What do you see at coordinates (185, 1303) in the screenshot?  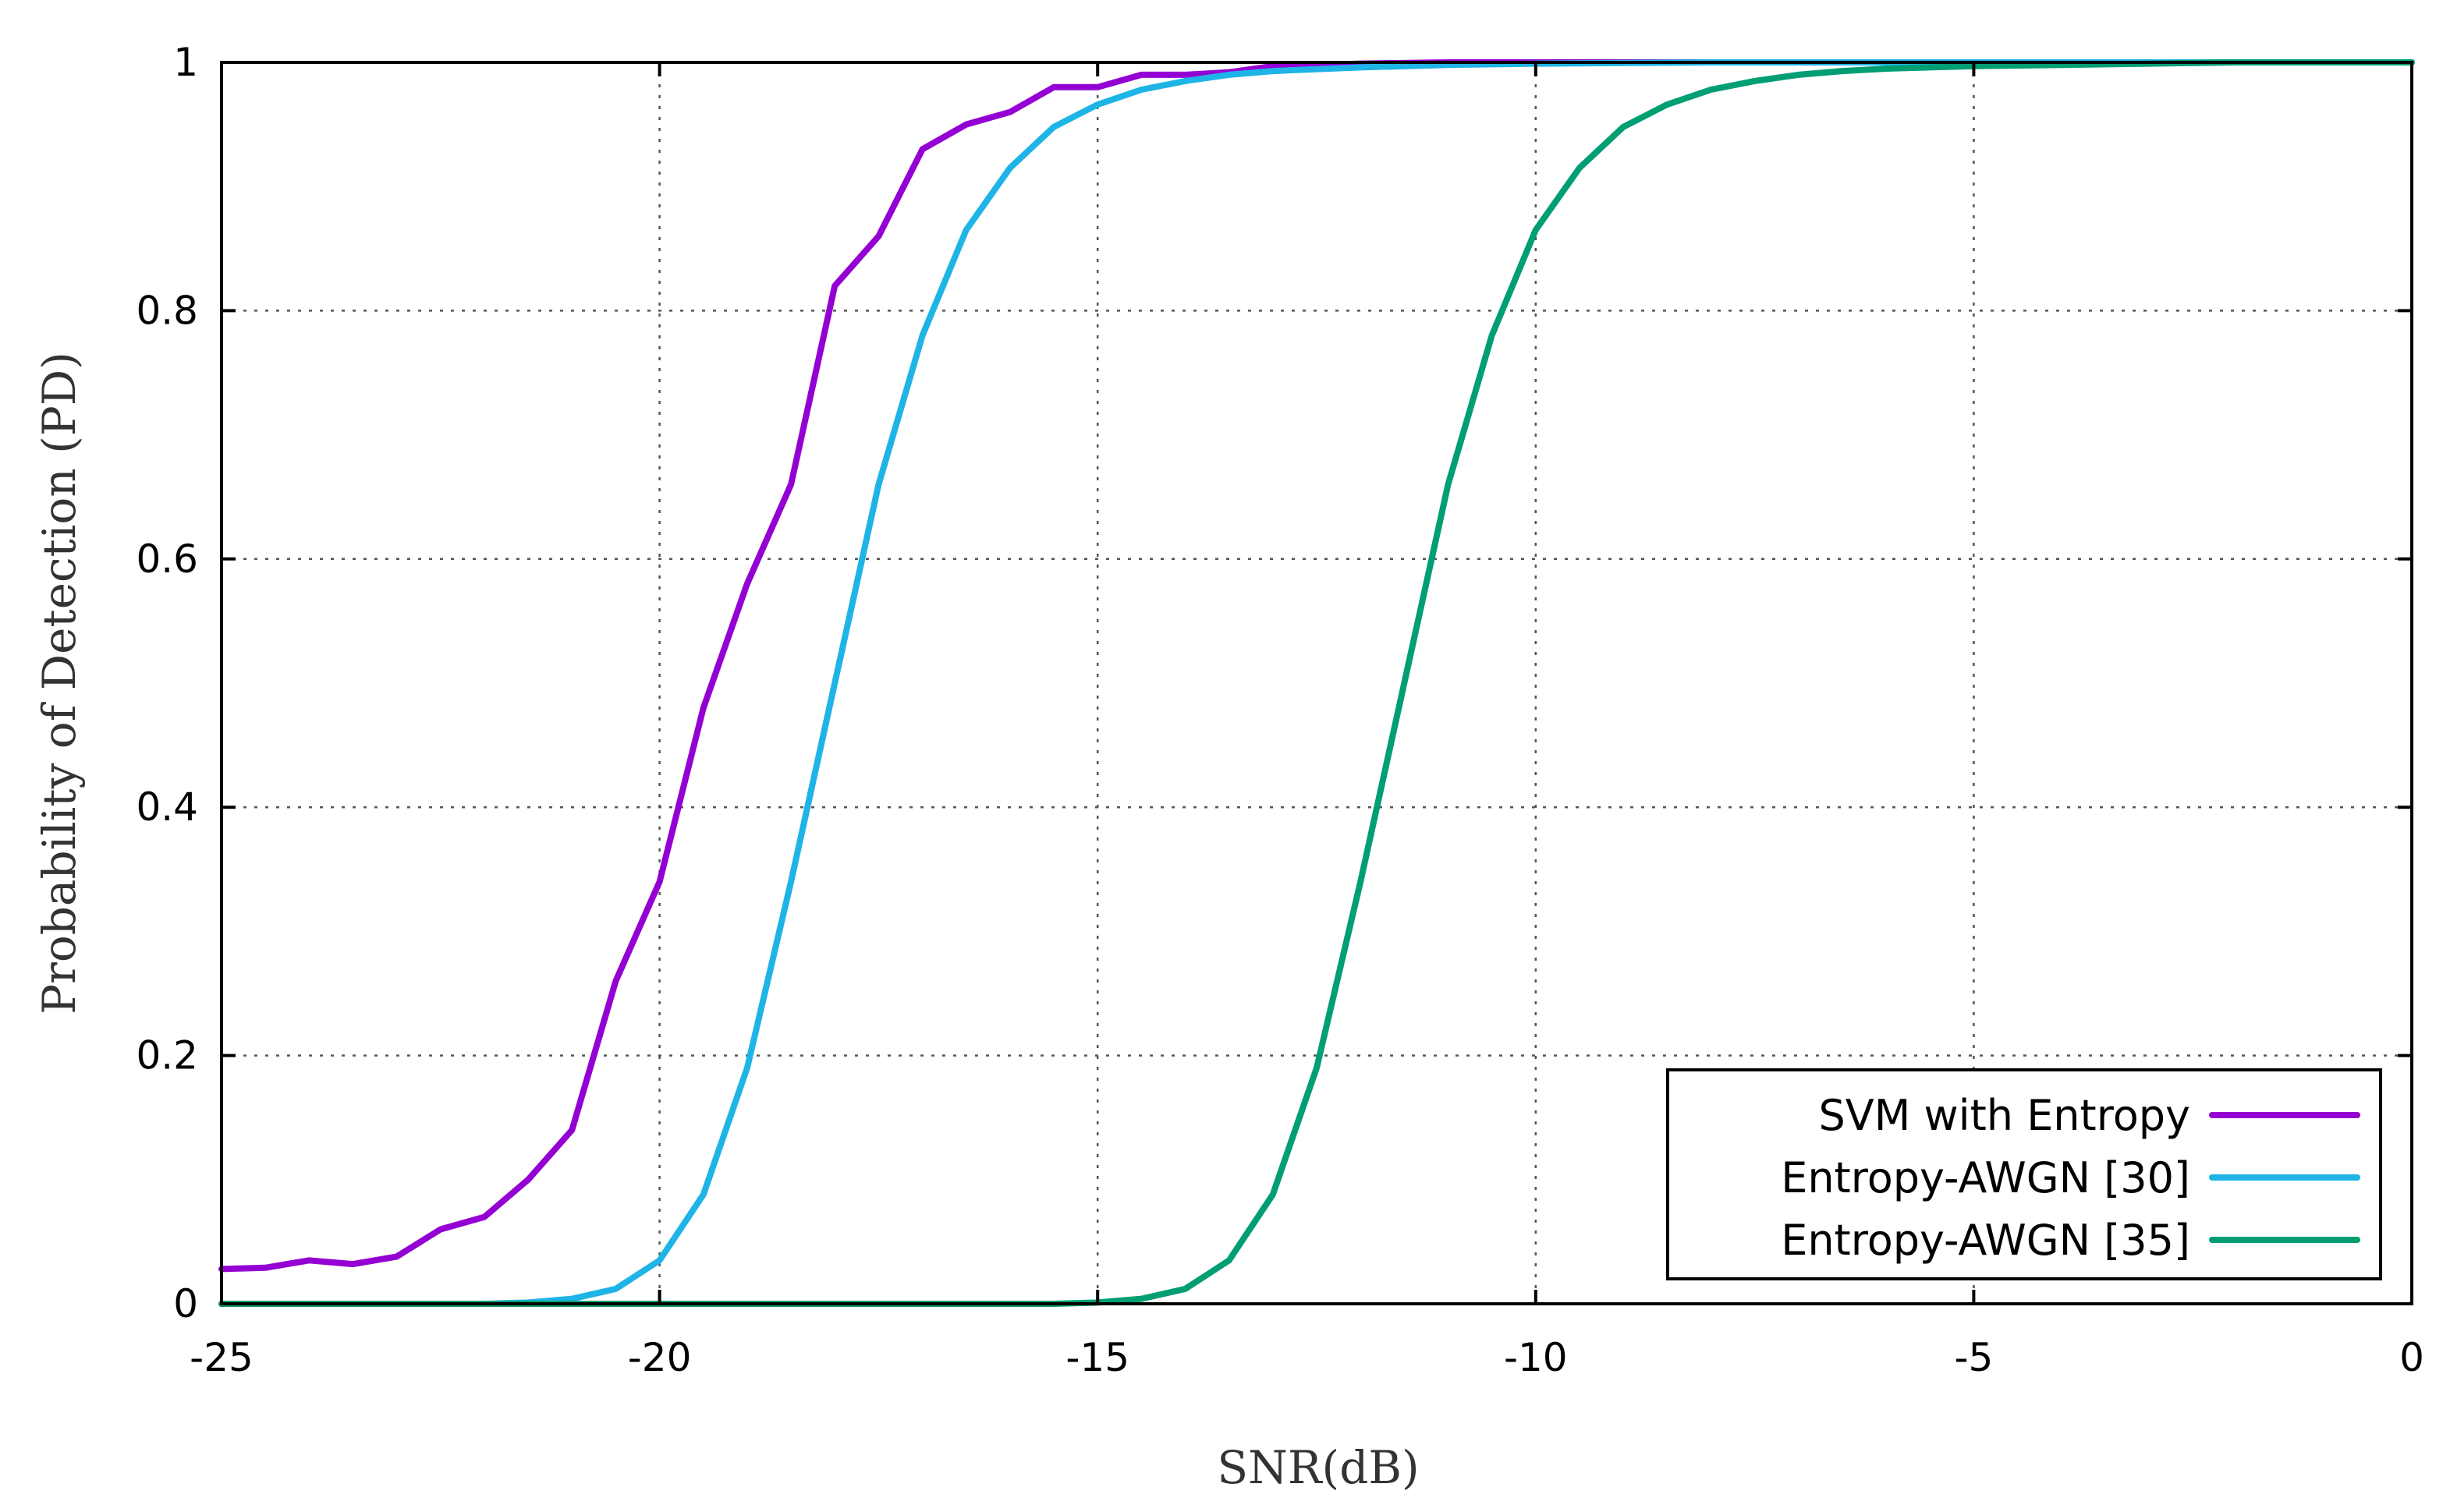 I see `y-tick-label: 0` at bounding box center [185, 1303].